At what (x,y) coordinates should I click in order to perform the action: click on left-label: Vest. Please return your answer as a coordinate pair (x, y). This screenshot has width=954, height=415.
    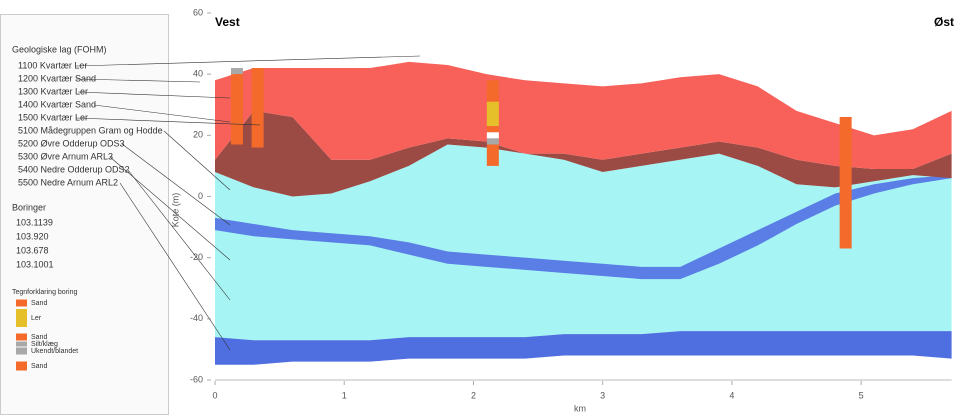
    Looking at the image, I should click on (227, 22).